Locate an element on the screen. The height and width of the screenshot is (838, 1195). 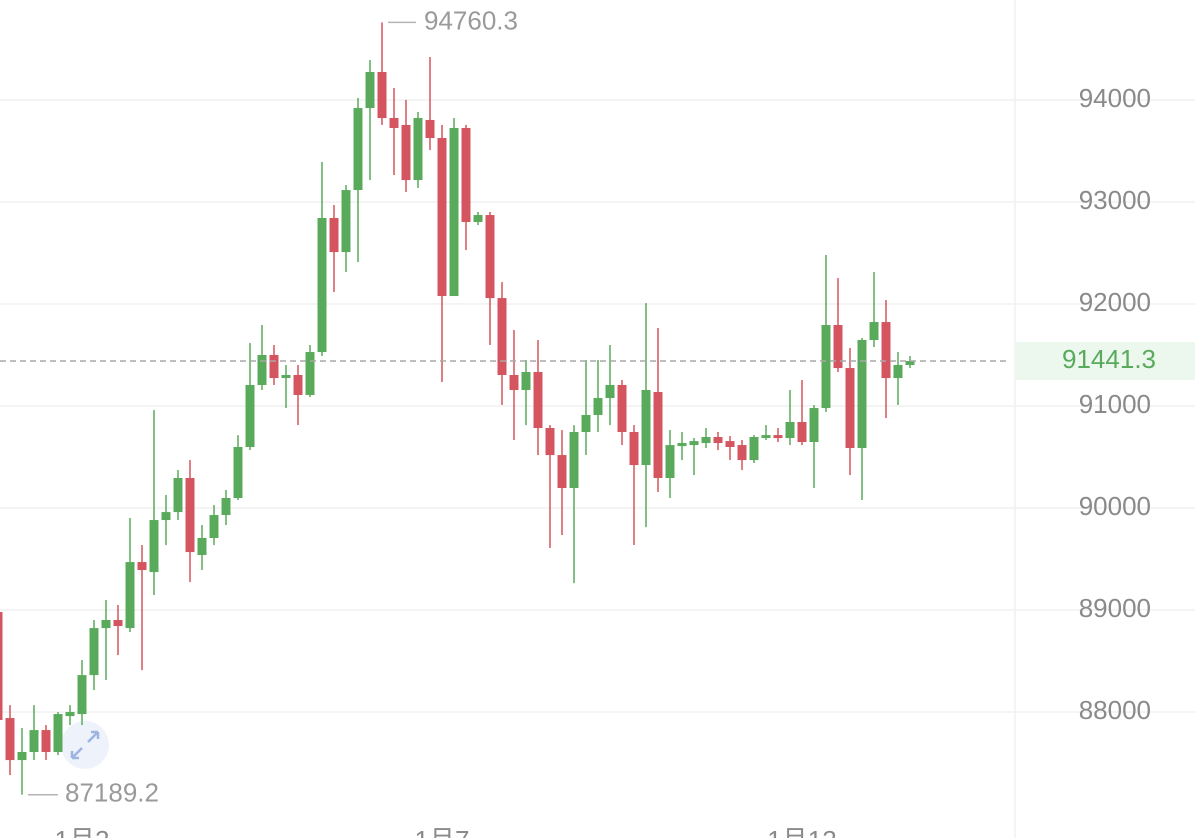
y-tick-label: 89000 is located at coordinates (1115, 608).